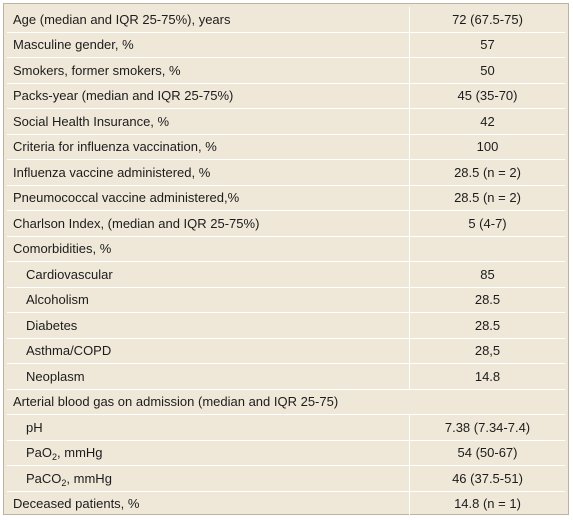 This screenshot has height=520, width=573. Describe the element at coordinates (39, 453) in the screenshot. I see `label-main: PaO` at that location.